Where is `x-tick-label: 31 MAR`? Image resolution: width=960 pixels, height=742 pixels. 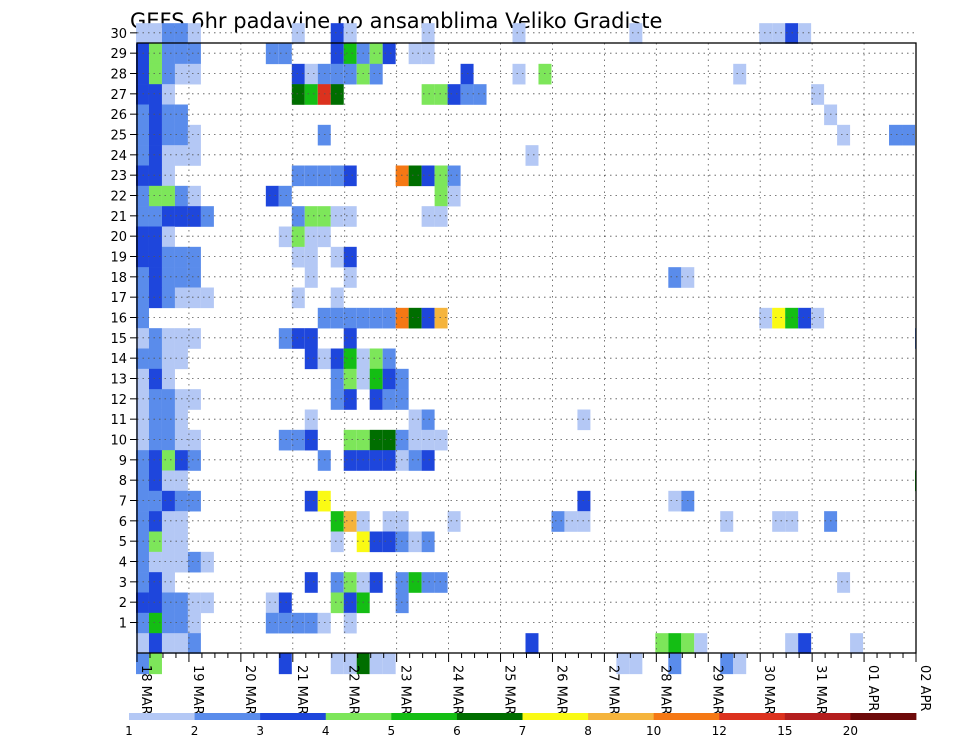
x-tick-label: 31 MAR is located at coordinates (820, 690).